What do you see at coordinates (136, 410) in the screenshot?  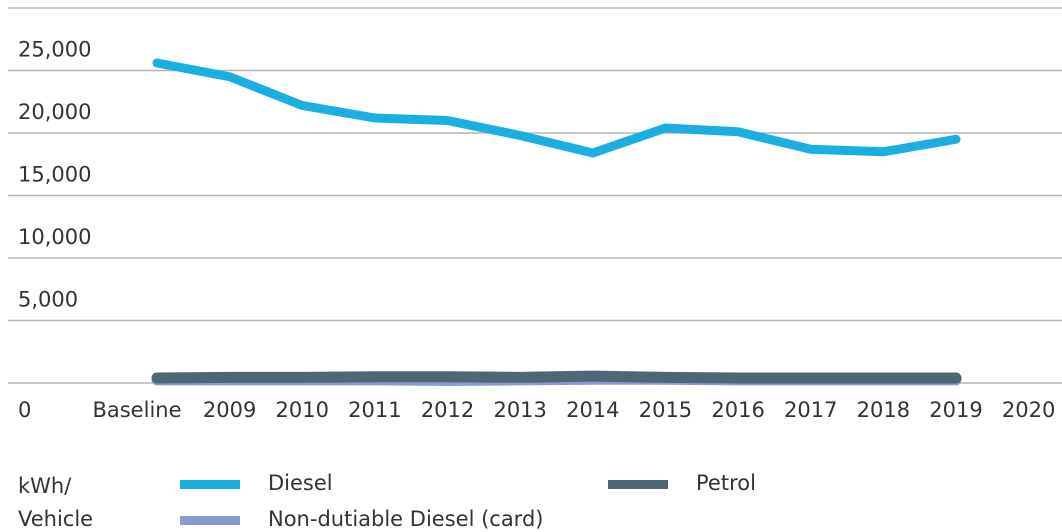 I see `x-tick-label: Baseline` at bounding box center [136, 410].